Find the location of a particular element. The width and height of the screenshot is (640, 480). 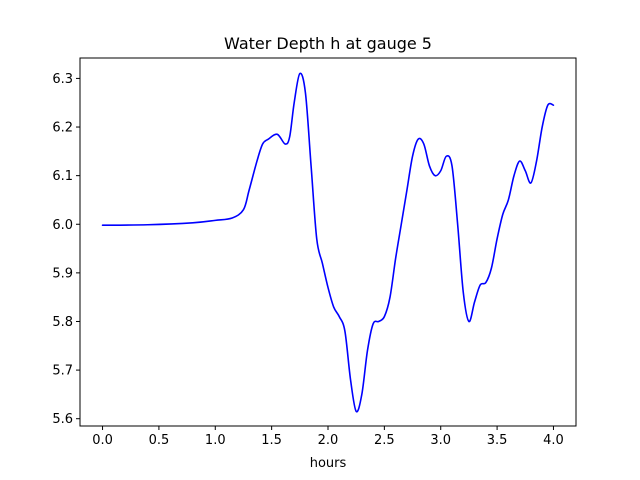

y-tick-label: 5.8 is located at coordinates (62, 322).